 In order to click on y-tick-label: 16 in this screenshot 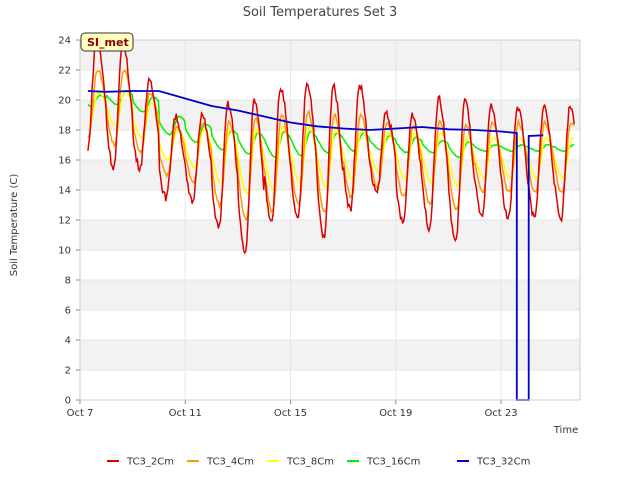, I will do `click(64, 161)`.